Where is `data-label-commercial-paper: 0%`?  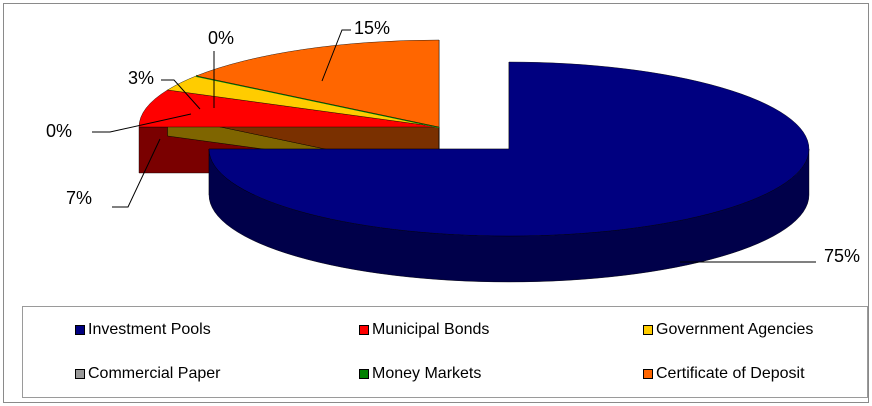
data-label-commercial-paper: 0% is located at coordinates (59, 131).